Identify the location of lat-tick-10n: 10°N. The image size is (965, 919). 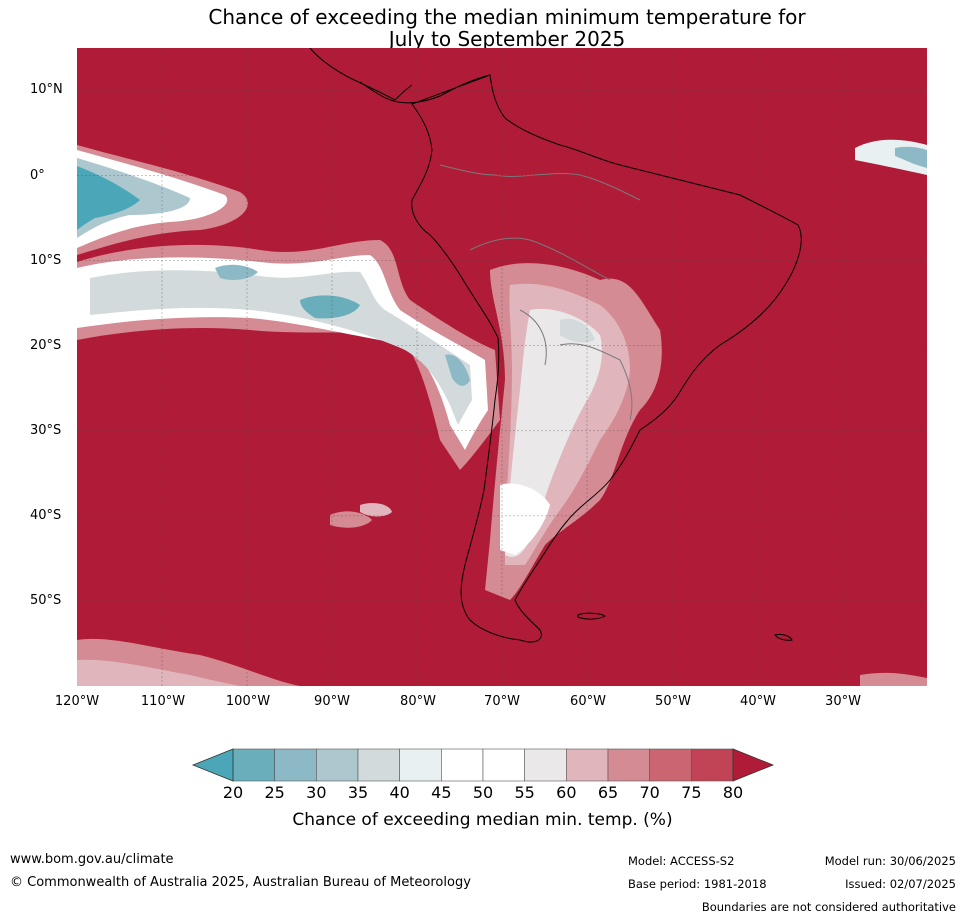
(46, 89).